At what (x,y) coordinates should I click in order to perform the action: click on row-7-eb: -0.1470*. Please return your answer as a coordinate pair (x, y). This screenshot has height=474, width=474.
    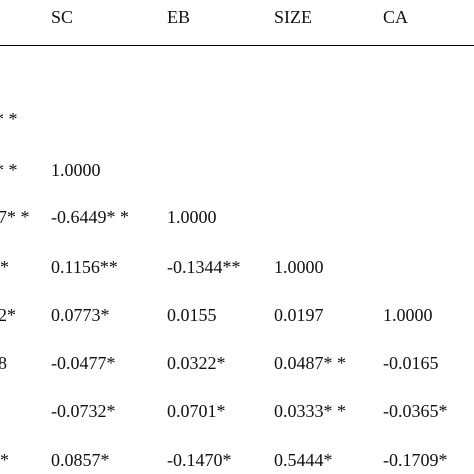
    Looking at the image, I should click on (199, 460).